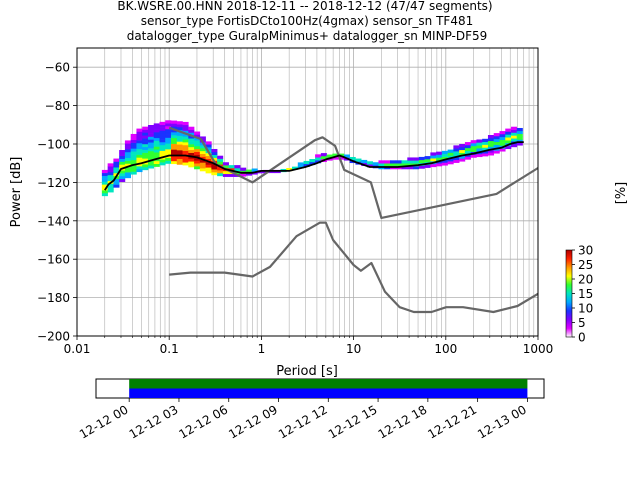  I want to click on colorbar-tick-label: 30, so click(585, 251).